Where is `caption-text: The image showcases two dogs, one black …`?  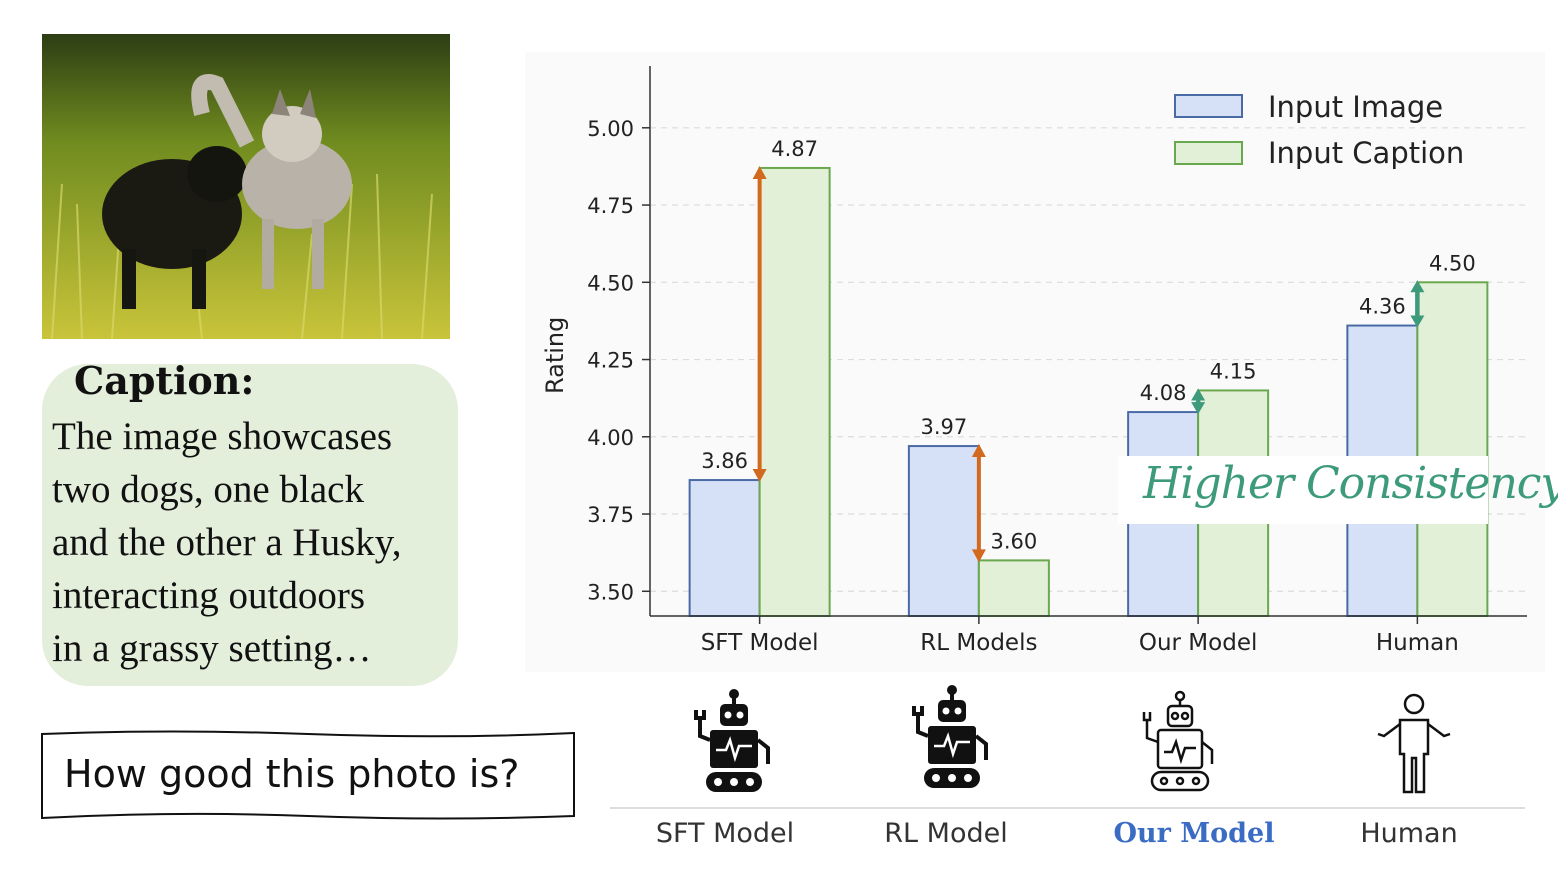
caption-text: The image showcases two dogs, one black … is located at coordinates (257, 542).